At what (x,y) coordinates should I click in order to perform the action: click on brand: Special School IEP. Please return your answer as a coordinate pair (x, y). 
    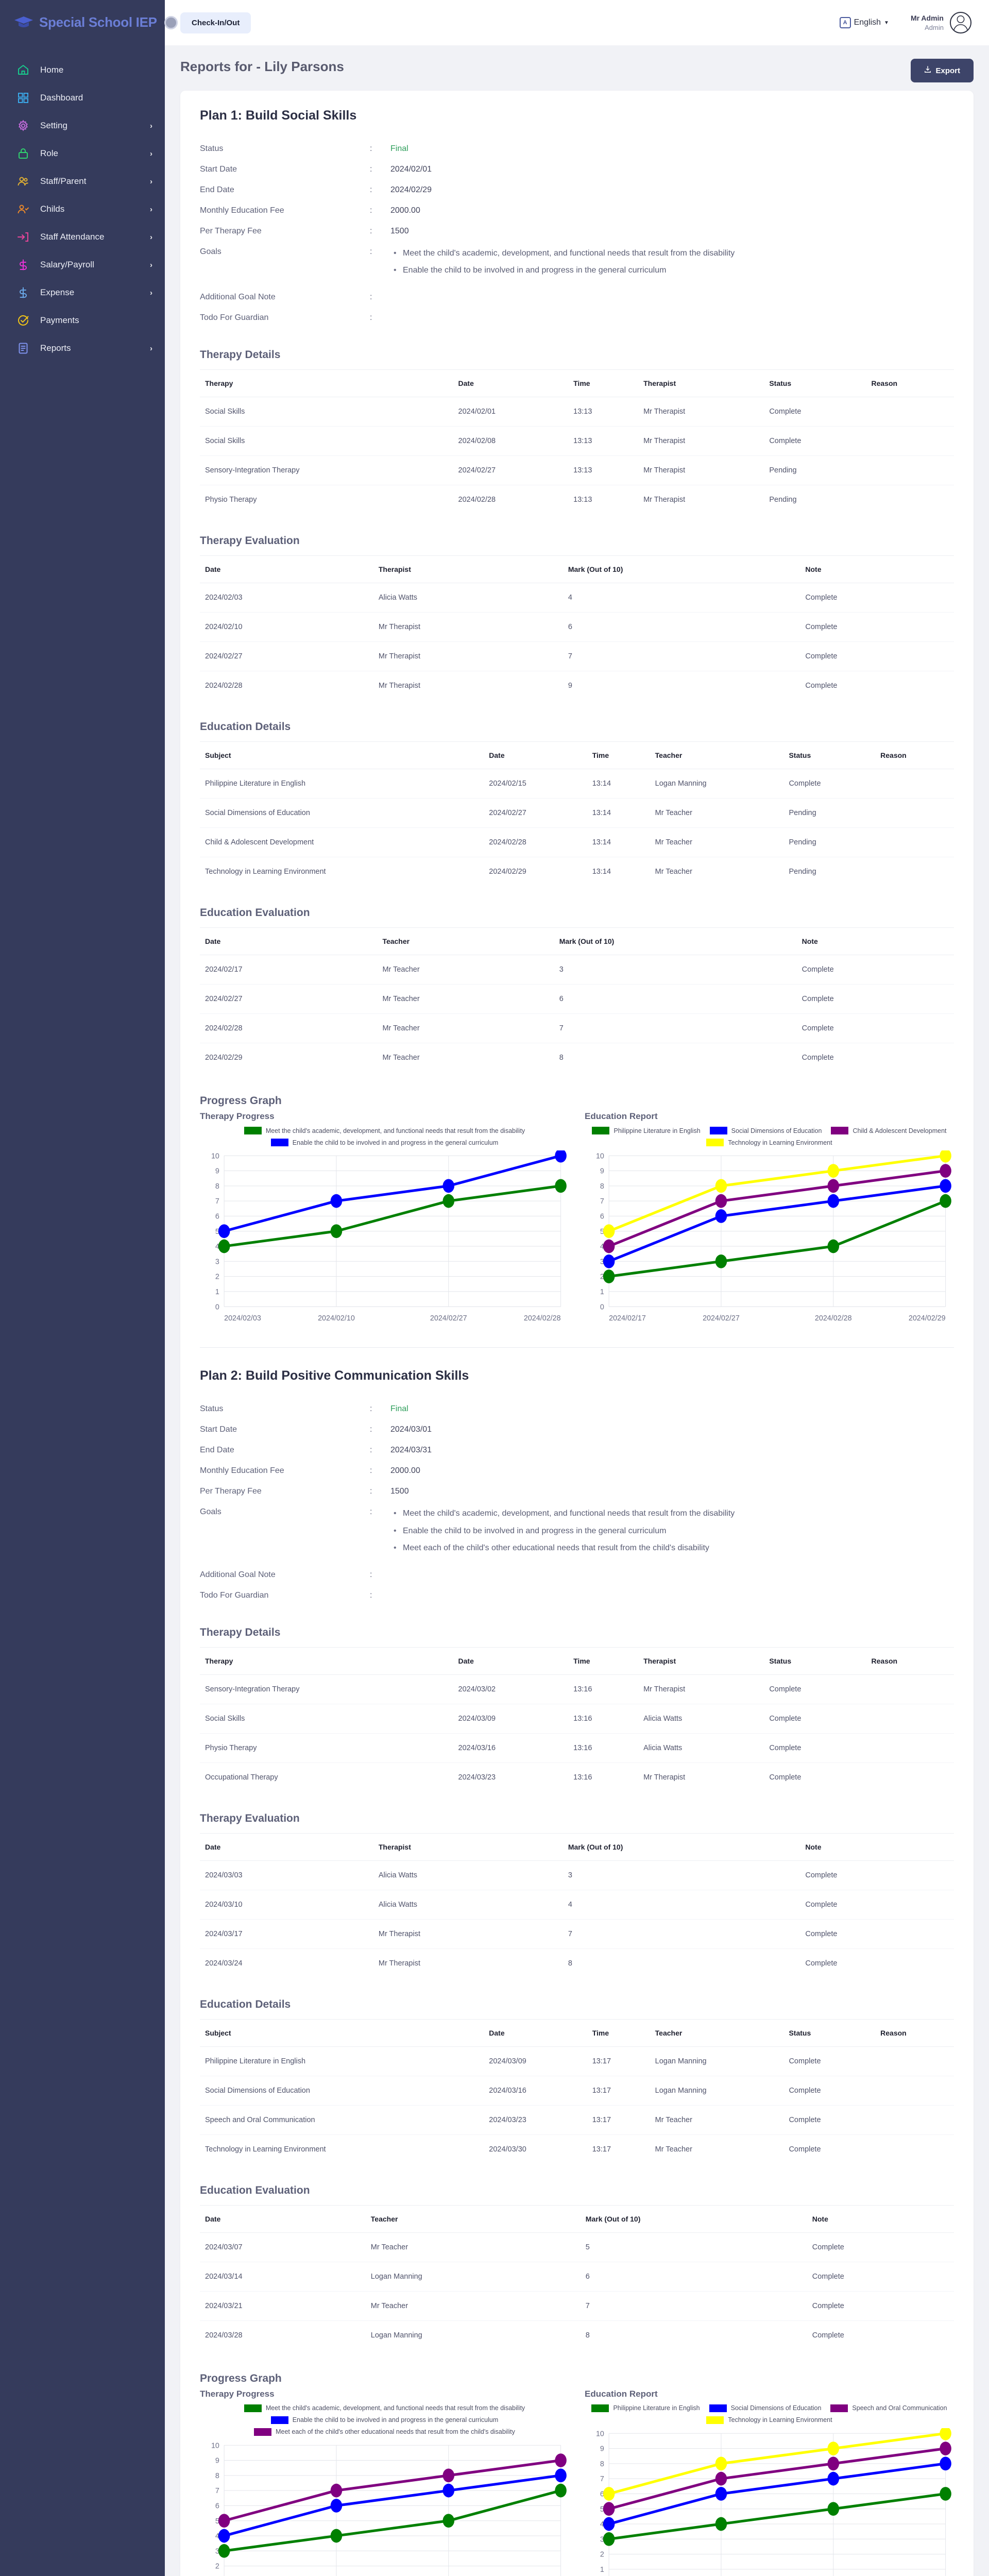
    Looking at the image, I should click on (89, 22).